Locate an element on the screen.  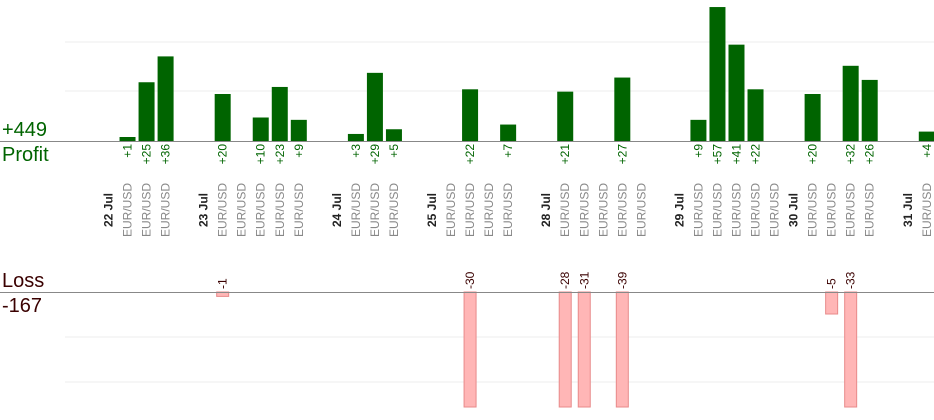
loss-value-label: -5 is located at coordinates (832, 283).